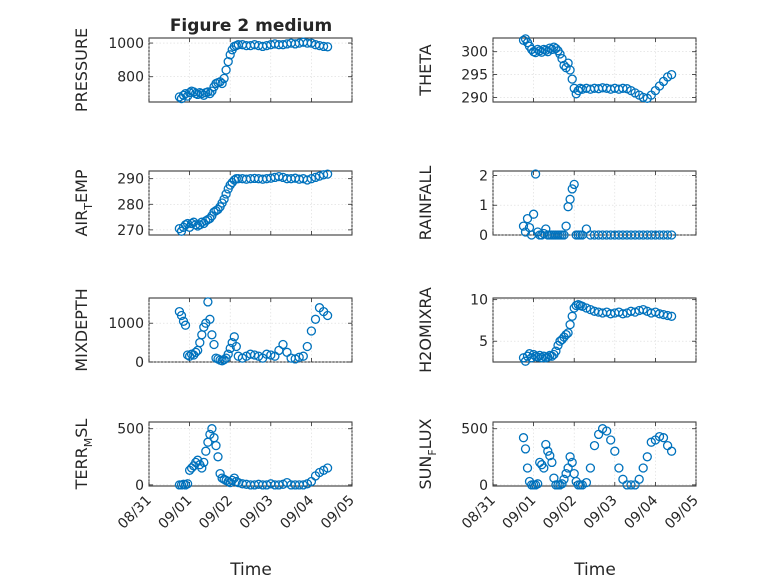 The image size is (778, 587). I want to click on y-axis-label-main: MIXDEPTH, so click(81, 329).